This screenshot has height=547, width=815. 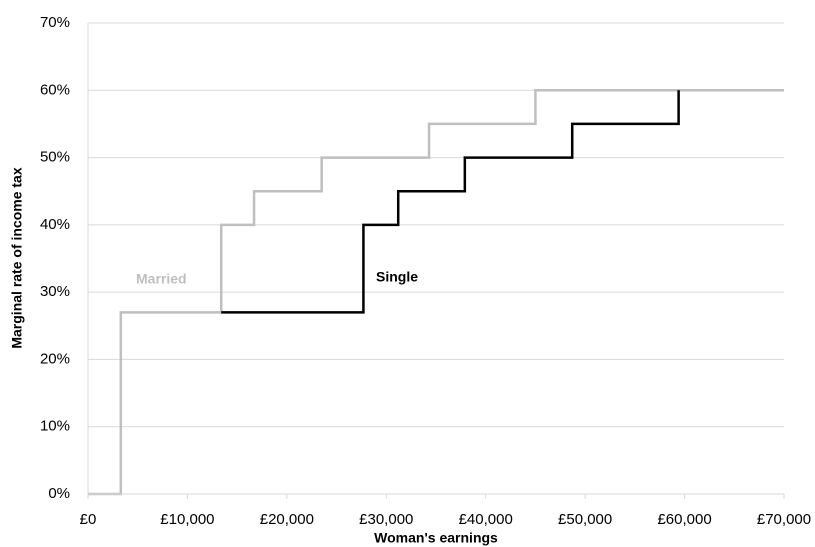 I want to click on y-tick-label: 30%, so click(x=55, y=291).